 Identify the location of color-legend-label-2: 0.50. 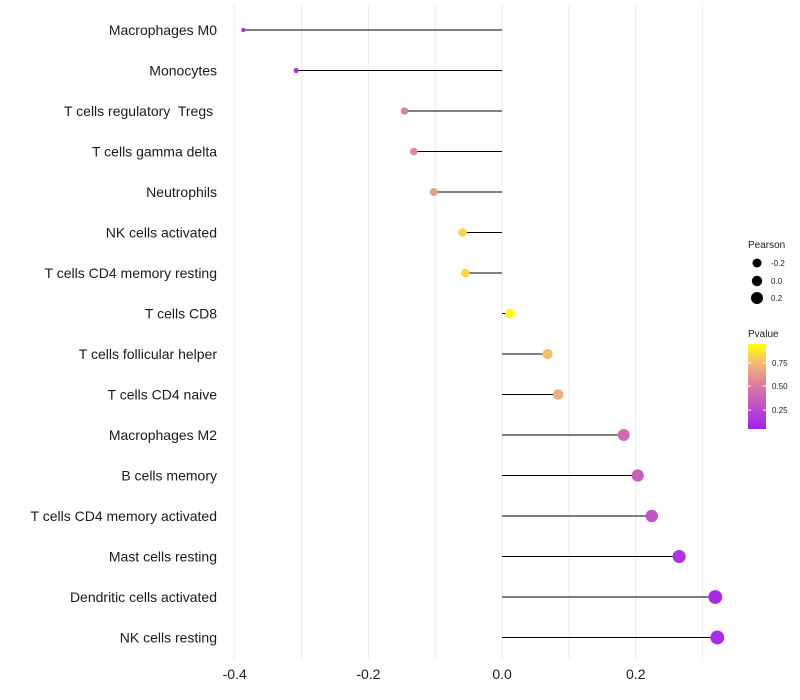
(780, 386).